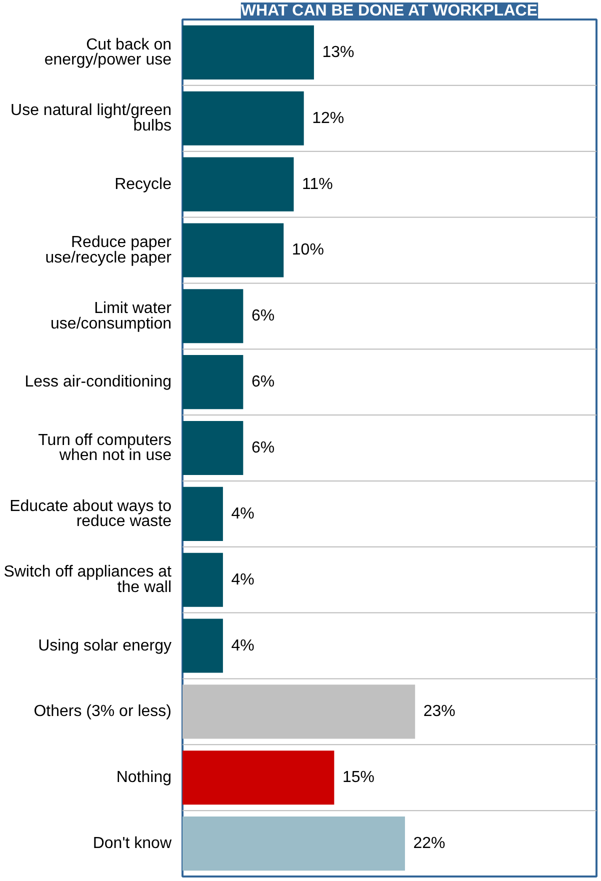 The height and width of the screenshot is (881, 601). Describe the element at coordinates (98, 382) in the screenshot. I see `y-tick-label: Less air-conditioning` at that location.